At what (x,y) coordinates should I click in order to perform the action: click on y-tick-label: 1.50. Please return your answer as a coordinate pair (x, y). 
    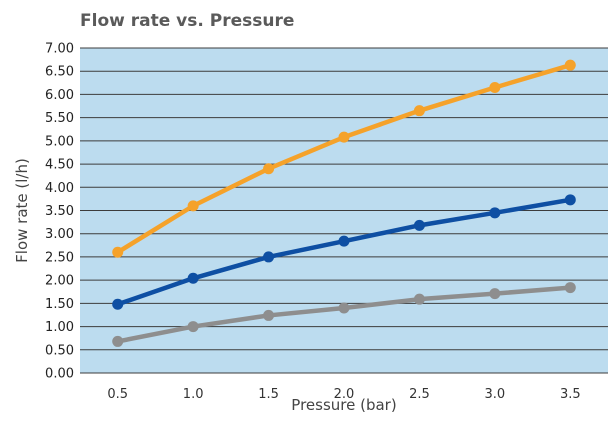
    Looking at the image, I should click on (59, 304).